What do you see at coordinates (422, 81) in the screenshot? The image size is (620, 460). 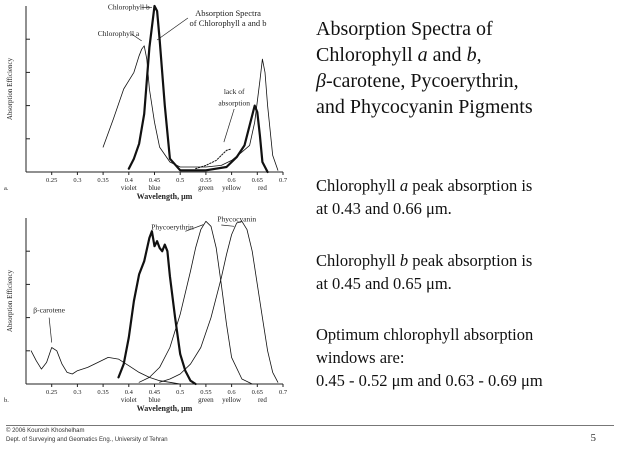 I see `title-part: -carotene, Pycoerythrin,` at bounding box center [422, 81].